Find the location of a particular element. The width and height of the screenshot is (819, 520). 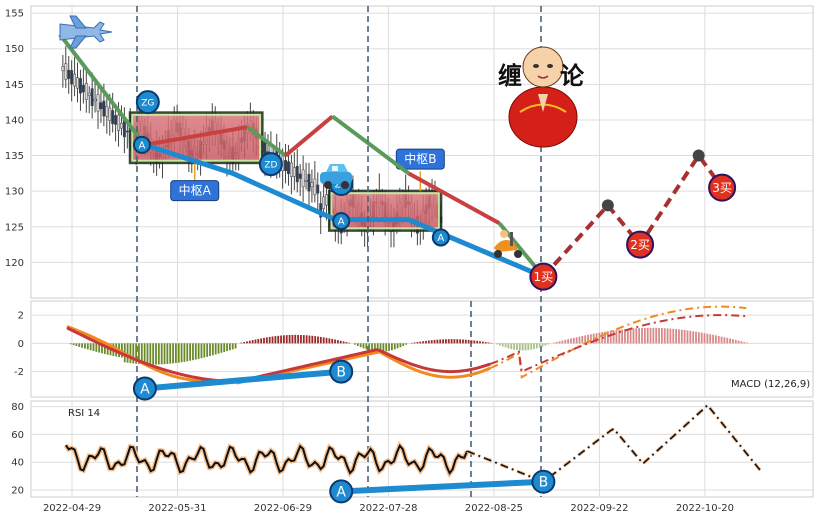

marker-label: 3买 is located at coordinates (722, 188).